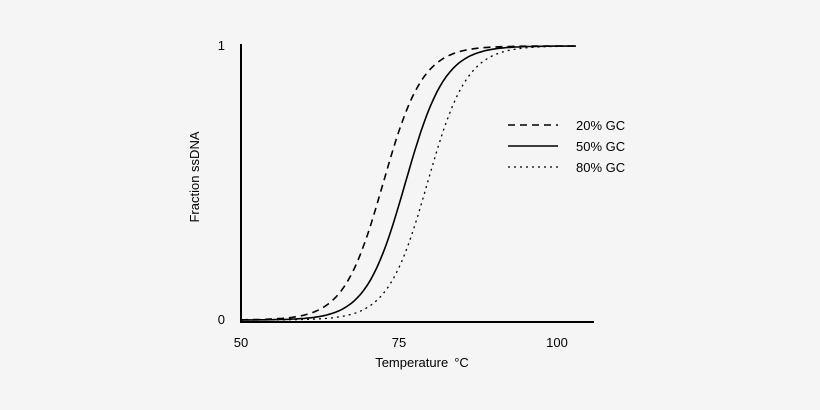 The width and height of the screenshot is (820, 410). What do you see at coordinates (600, 146) in the screenshot?
I see `legend-label: 50% GC` at bounding box center [600, 146].